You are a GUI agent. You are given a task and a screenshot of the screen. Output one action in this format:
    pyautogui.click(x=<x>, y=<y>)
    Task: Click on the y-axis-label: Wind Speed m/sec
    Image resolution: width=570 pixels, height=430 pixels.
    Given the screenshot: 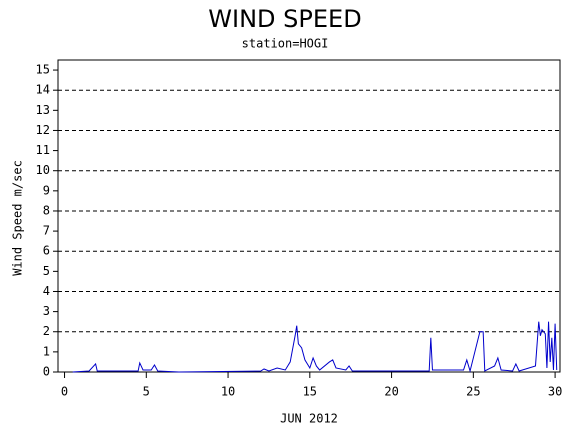 What is the action you would take?
    pyautogui.click(x=18, y=218)
    